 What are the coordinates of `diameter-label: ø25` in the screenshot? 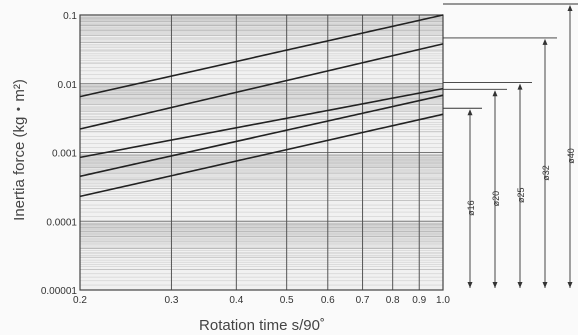 It's located at (521, 196).